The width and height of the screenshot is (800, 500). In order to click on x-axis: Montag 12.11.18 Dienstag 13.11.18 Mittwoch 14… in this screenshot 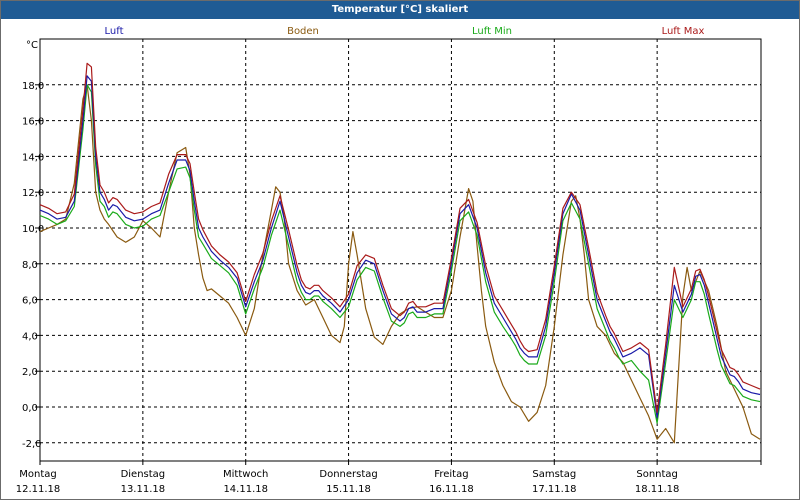, I will do `click(389, 478)`.